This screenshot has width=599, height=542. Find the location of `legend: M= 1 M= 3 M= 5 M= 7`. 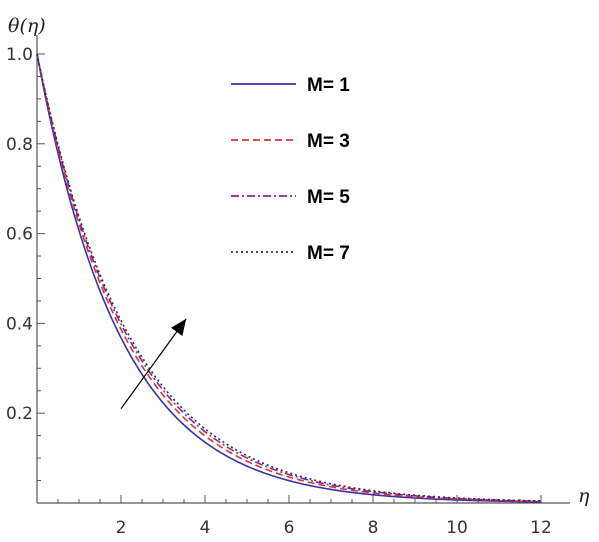

legend: M= 1 M= 3 M= 5 M= 7 is located at coordinates (290, 169).